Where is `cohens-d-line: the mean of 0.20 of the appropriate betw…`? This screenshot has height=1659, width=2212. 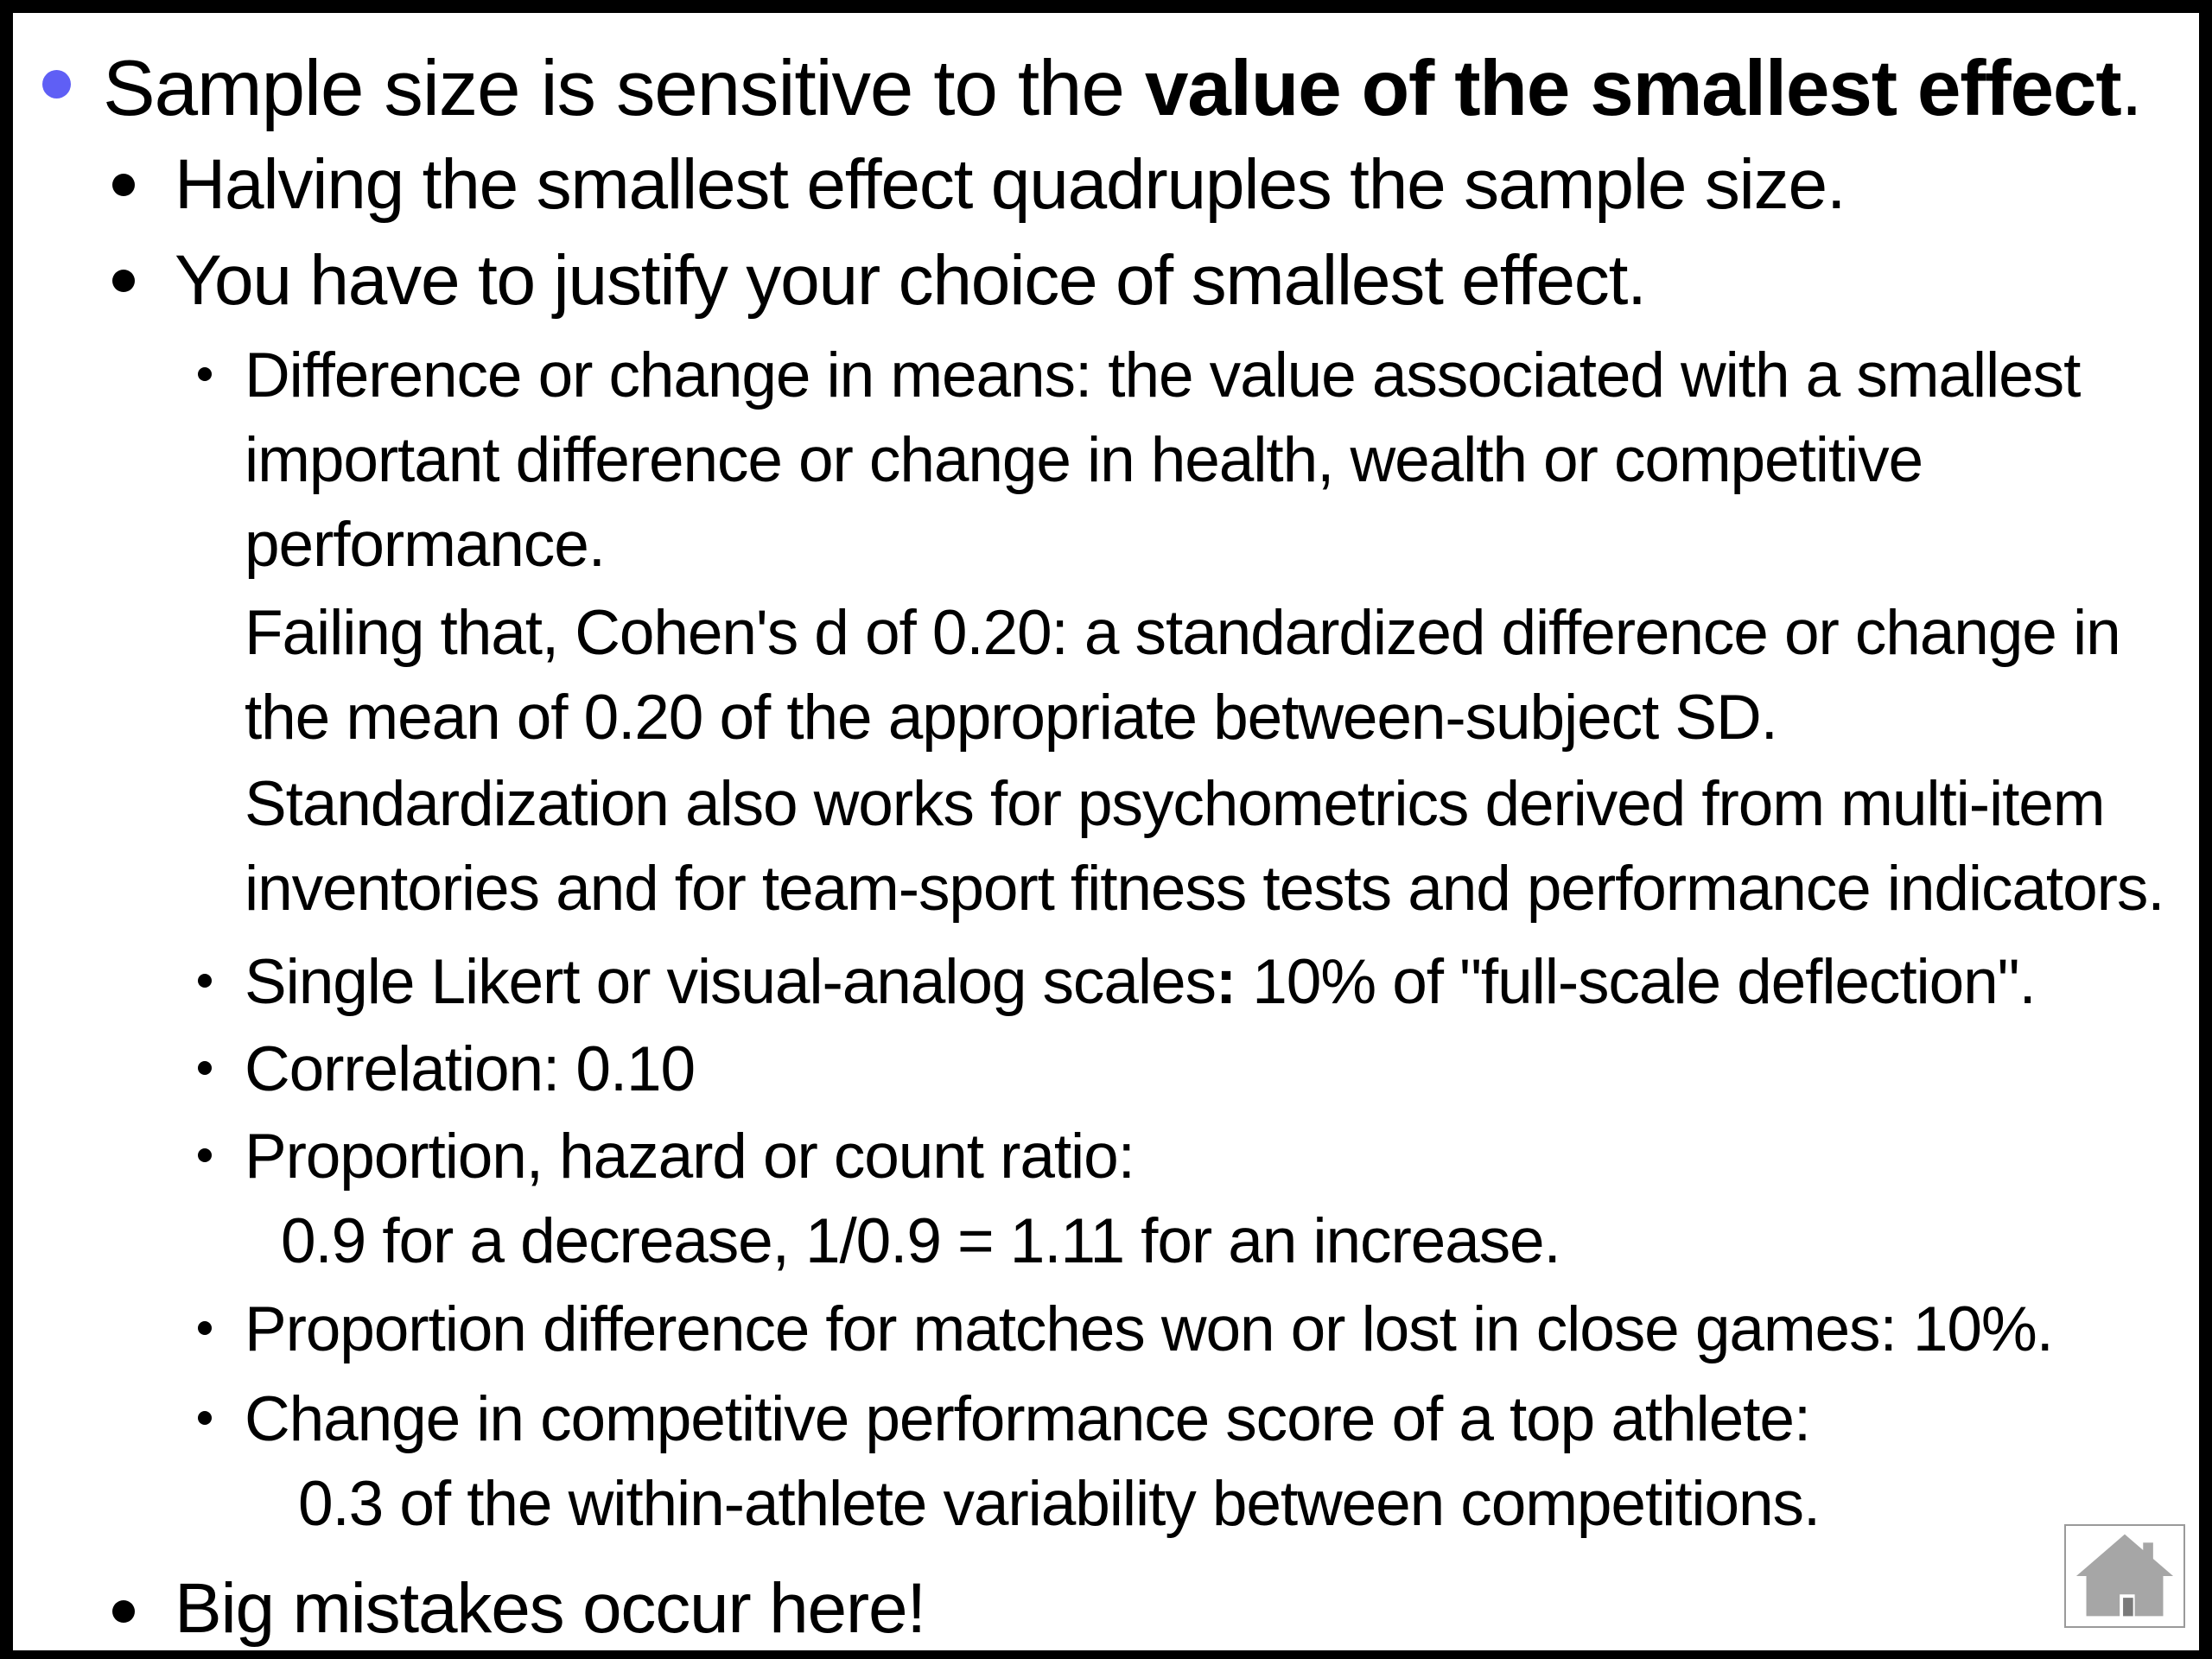 cohens-d-line: the mean of 0.20 of the appropriate betw… is located at coordinates (1011, 718).